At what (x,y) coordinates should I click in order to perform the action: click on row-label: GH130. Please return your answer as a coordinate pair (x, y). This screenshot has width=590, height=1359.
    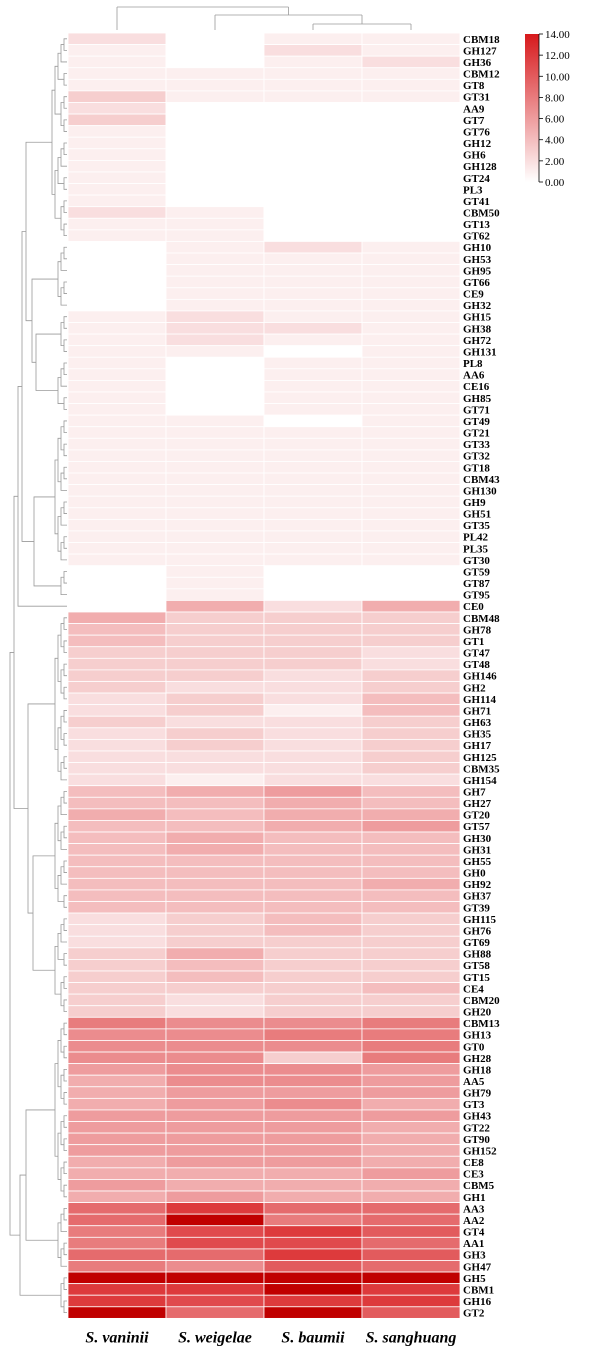
    Looking at the image, I should click on (480, 491).